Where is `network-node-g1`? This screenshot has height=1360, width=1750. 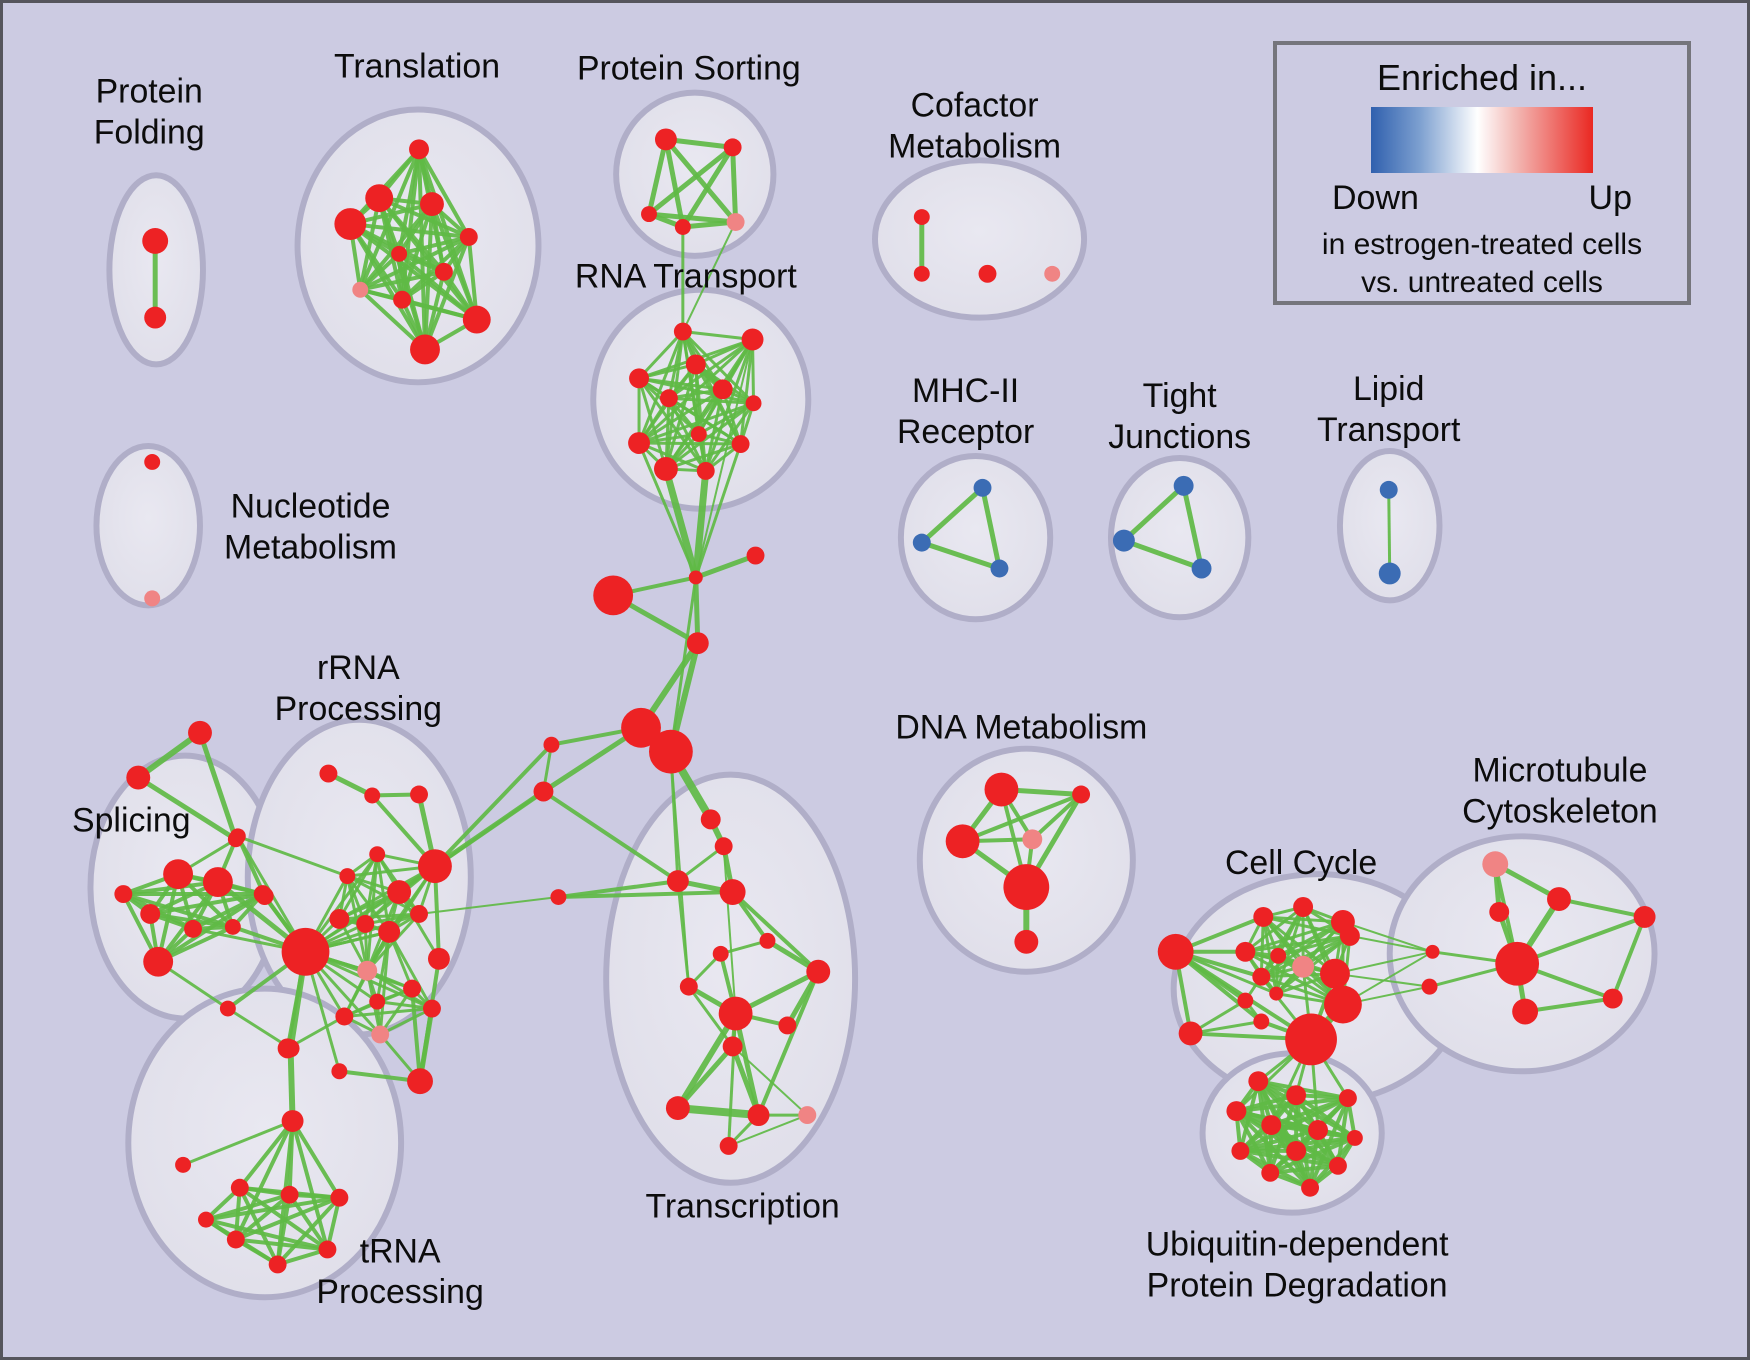 network-node-g1 is located at coordinates (227, 1008).